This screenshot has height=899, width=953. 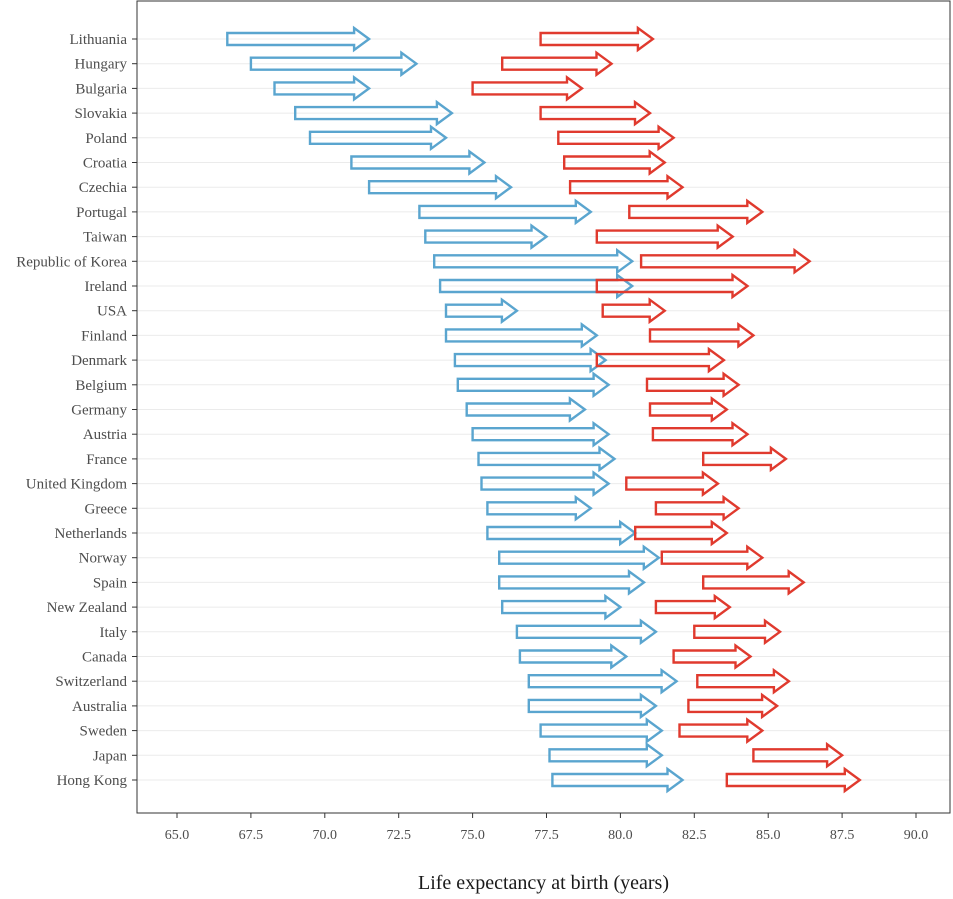 I want to click on y-tick-label: New Zealand, so click(x=87, y=608).